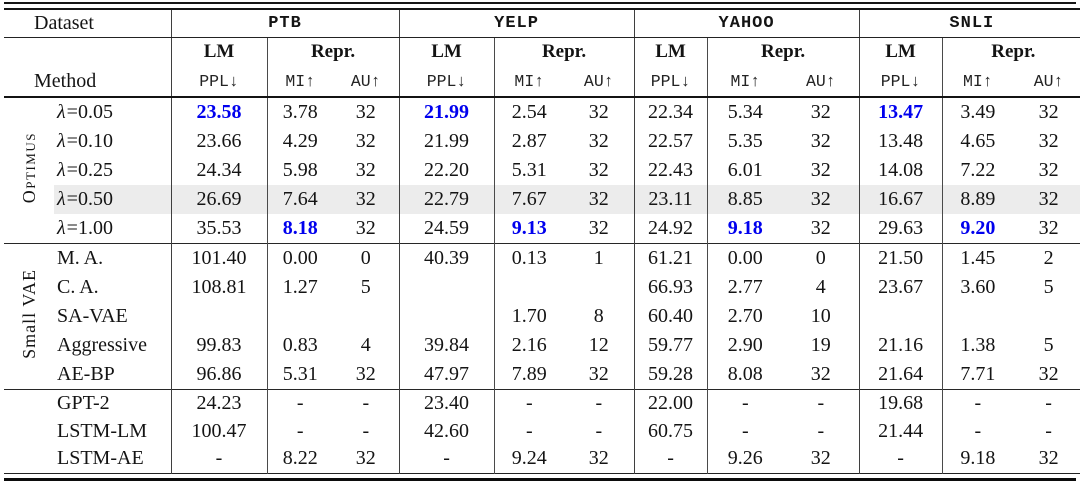 Image resolution: width=1080 pixels, height=492 pixels. What do you see at coordinates (670, 287) in the screenshot?
I see `metric-cell: 66.93` at bounding box center [670, 287].